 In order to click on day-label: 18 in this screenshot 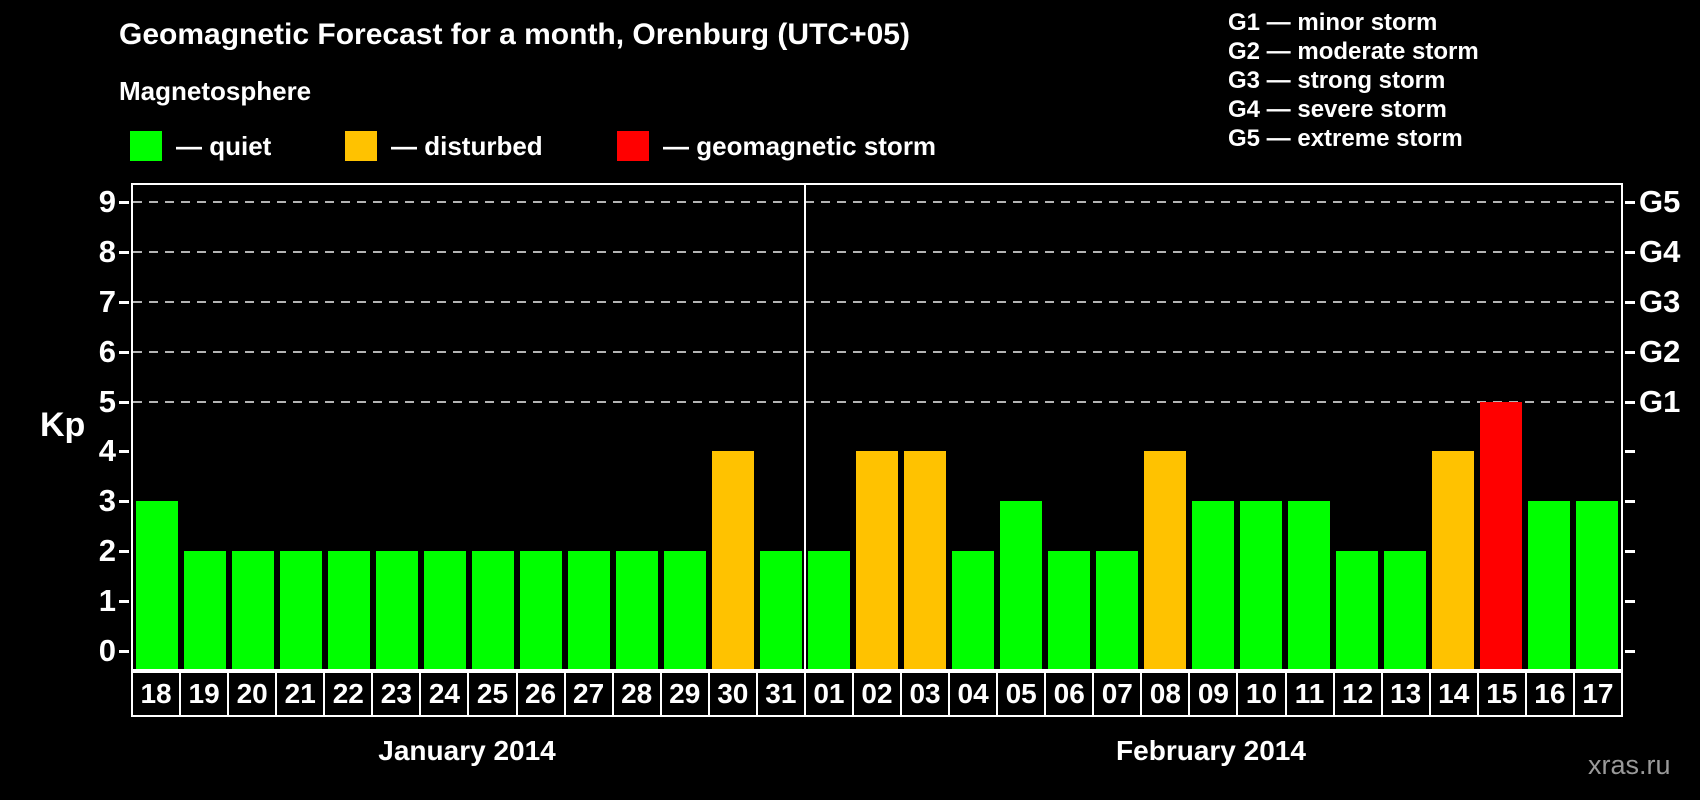, I will do `click(156, 694)`.